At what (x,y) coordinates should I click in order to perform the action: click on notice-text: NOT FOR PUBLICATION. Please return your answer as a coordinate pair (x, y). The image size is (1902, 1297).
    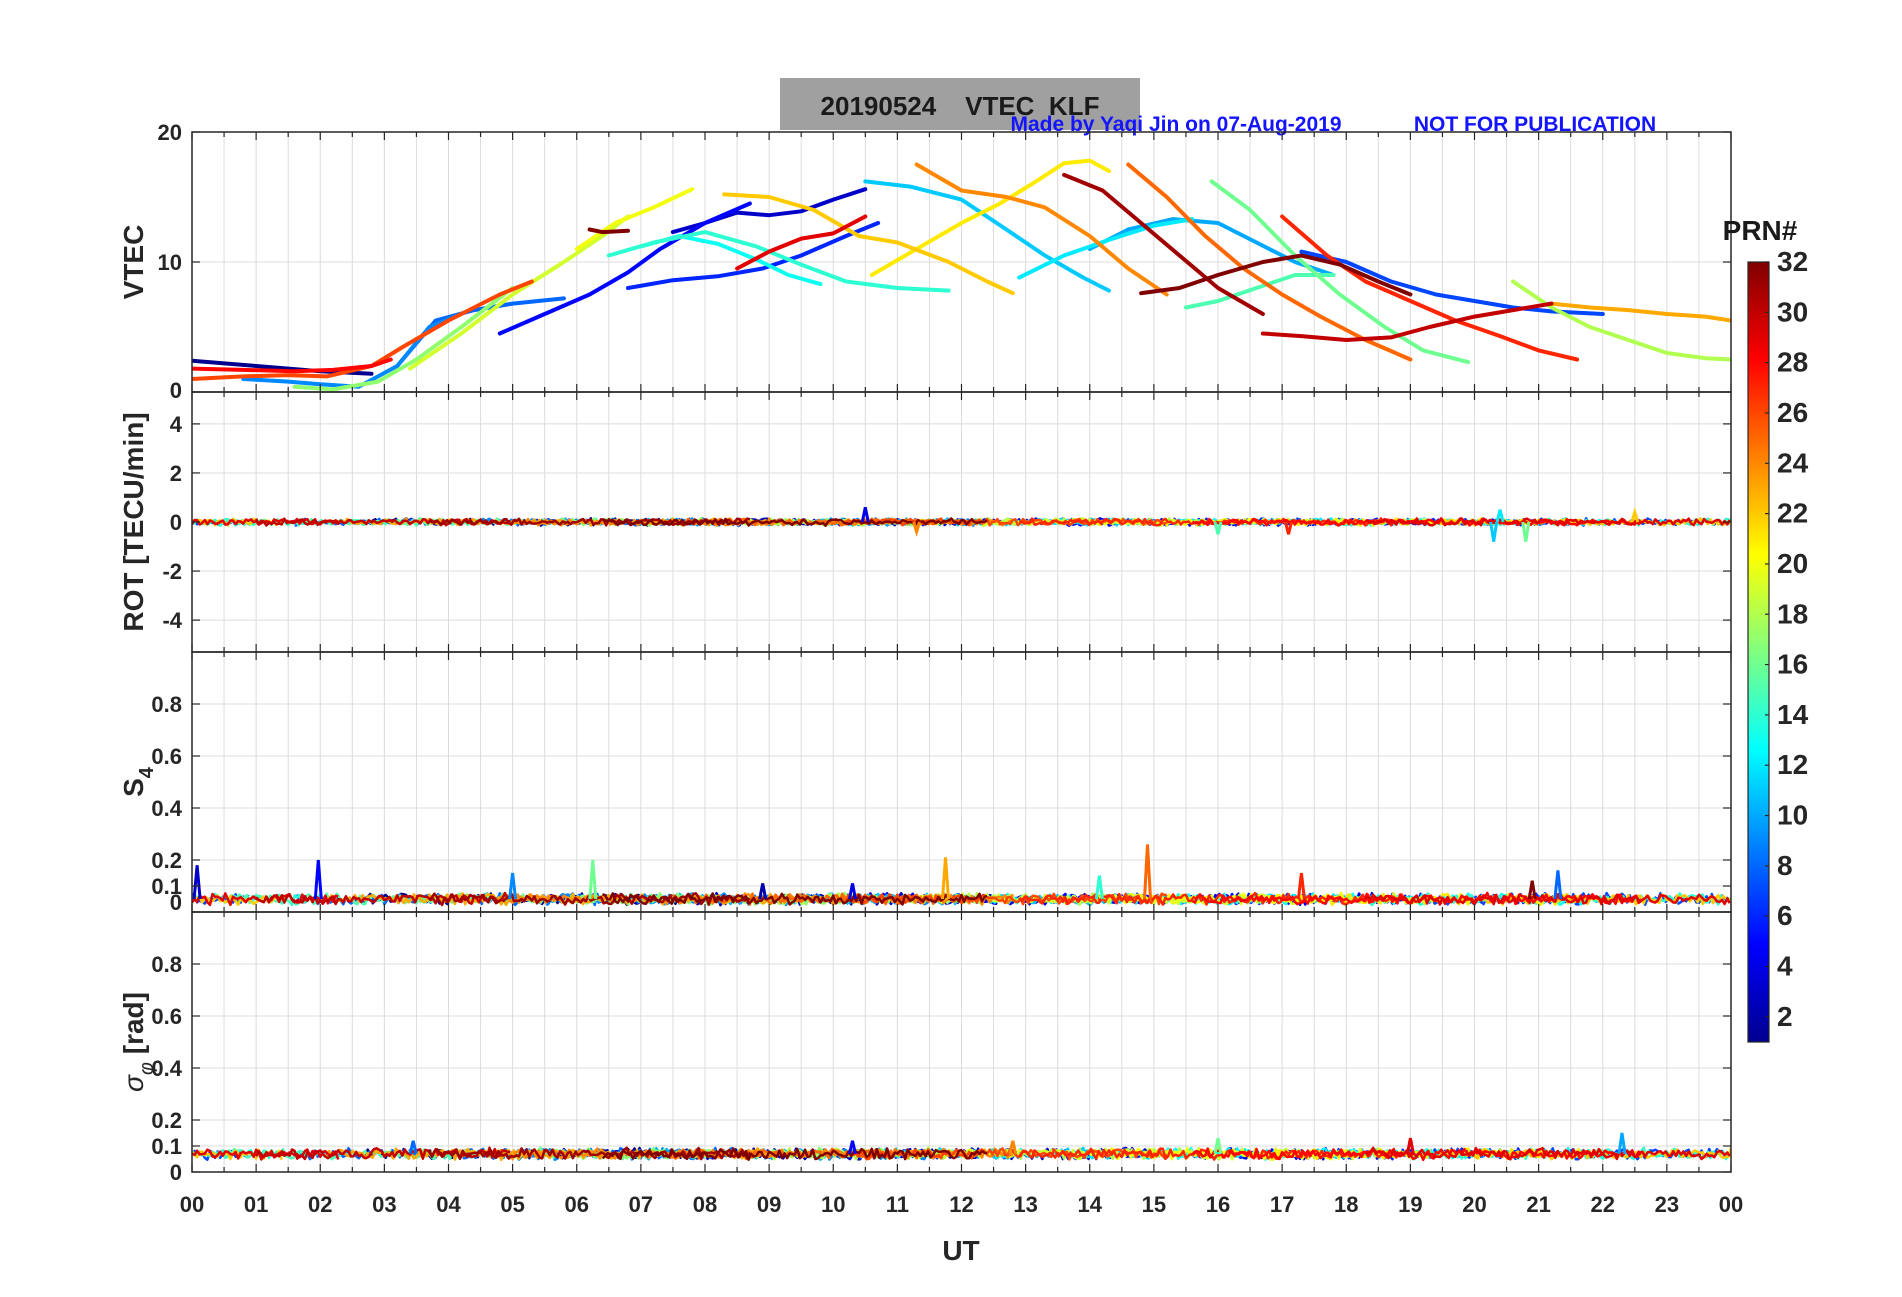
    Looking at the image, I should click on (1535, 124).